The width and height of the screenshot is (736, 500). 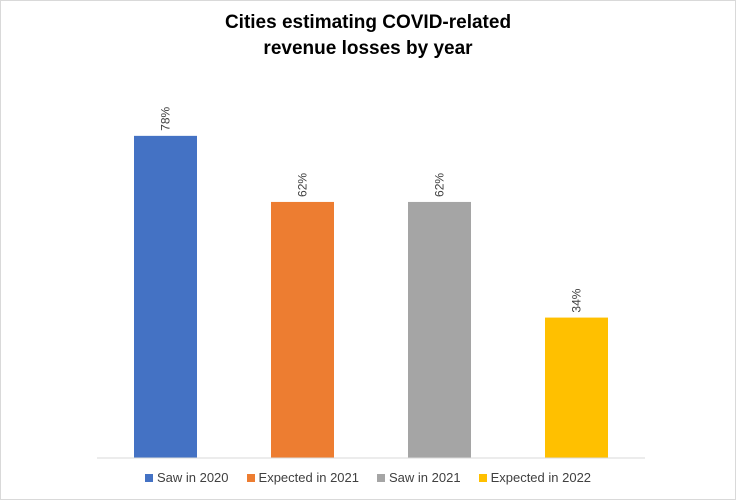 I want to click on legend-item-saw-2021: Saw in 2021, so click(x=419, y=477).